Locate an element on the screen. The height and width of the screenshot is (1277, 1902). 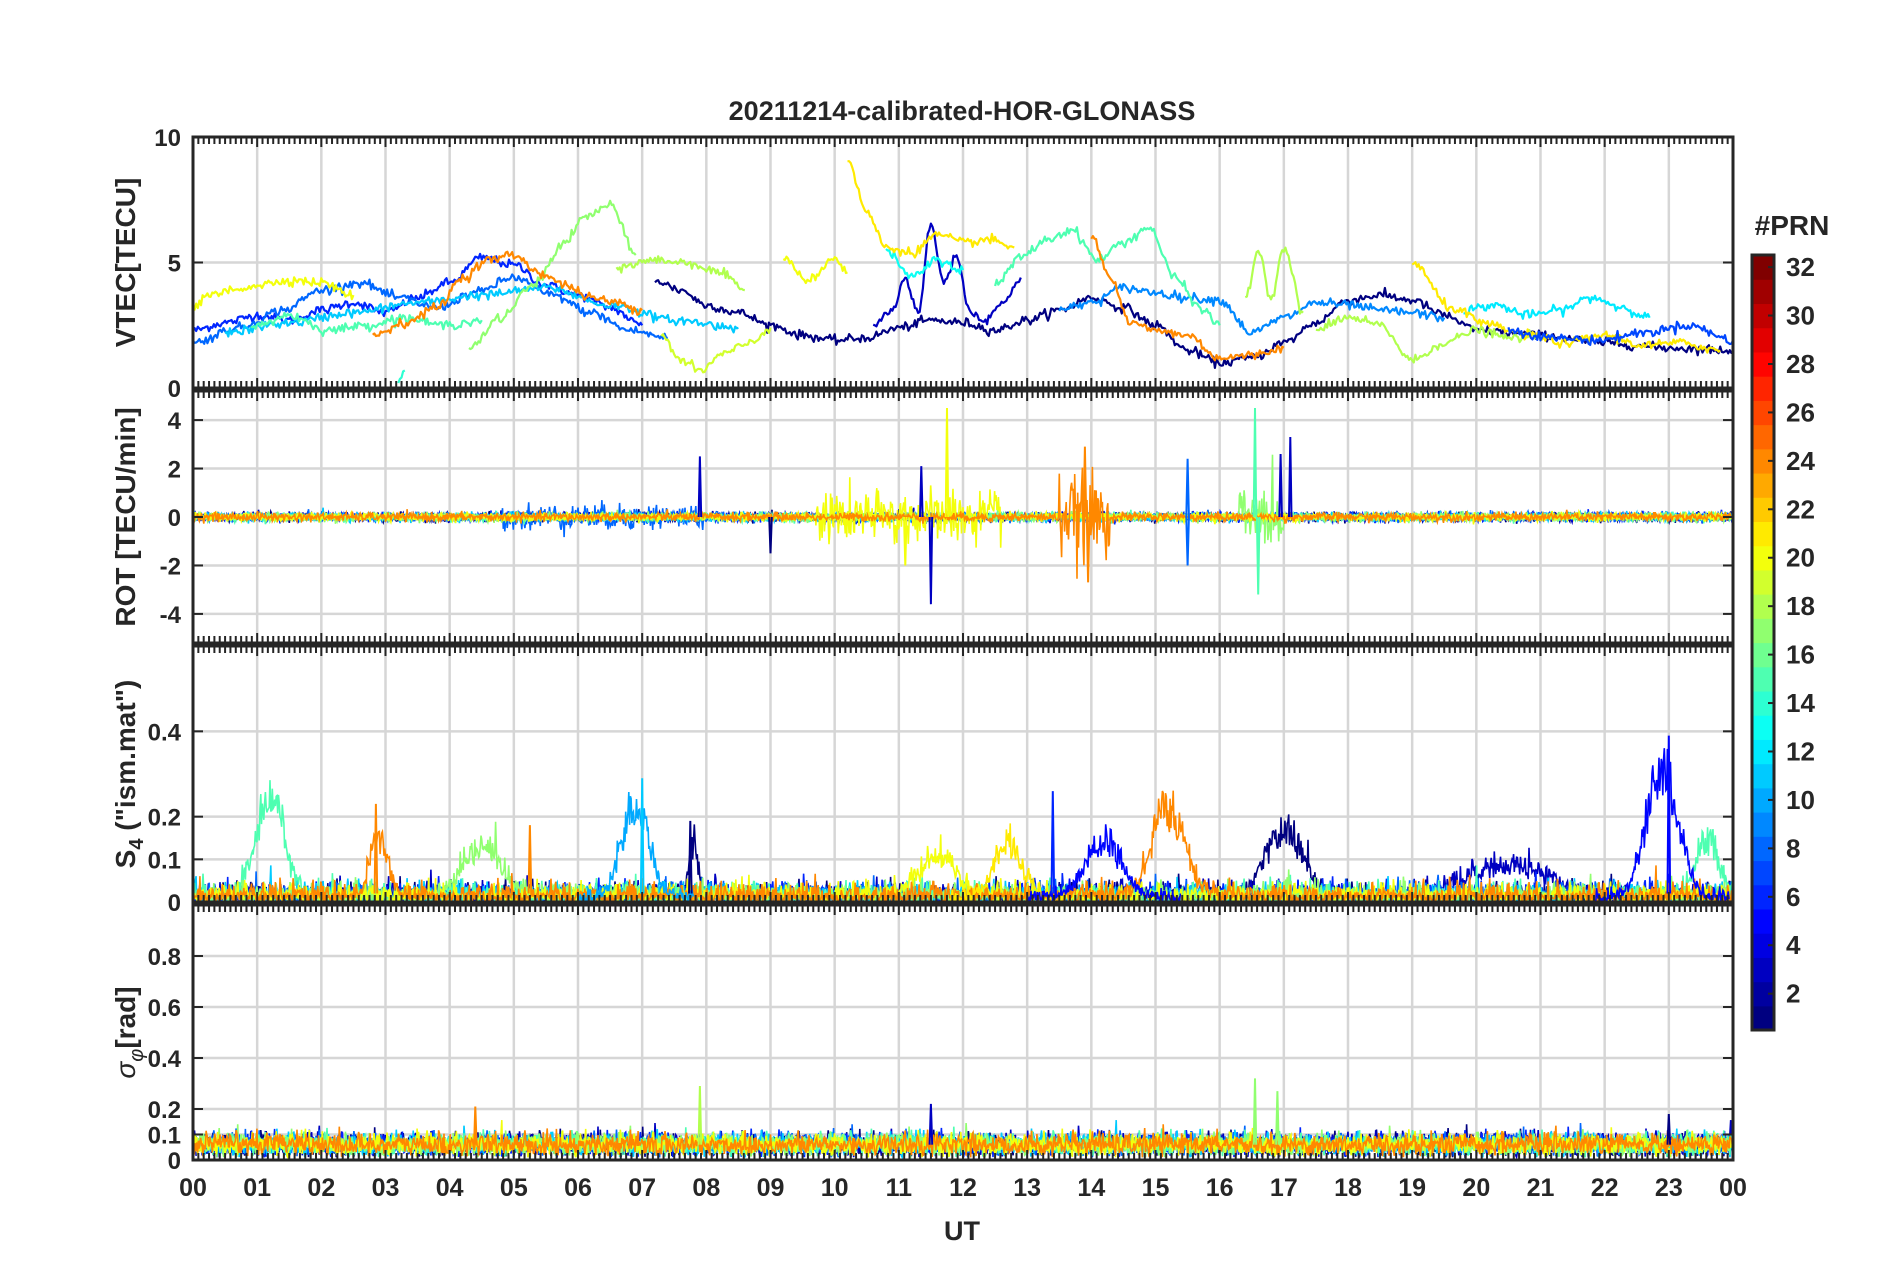
colorbar-label: #PRN is located at coordinates (1792, 225).